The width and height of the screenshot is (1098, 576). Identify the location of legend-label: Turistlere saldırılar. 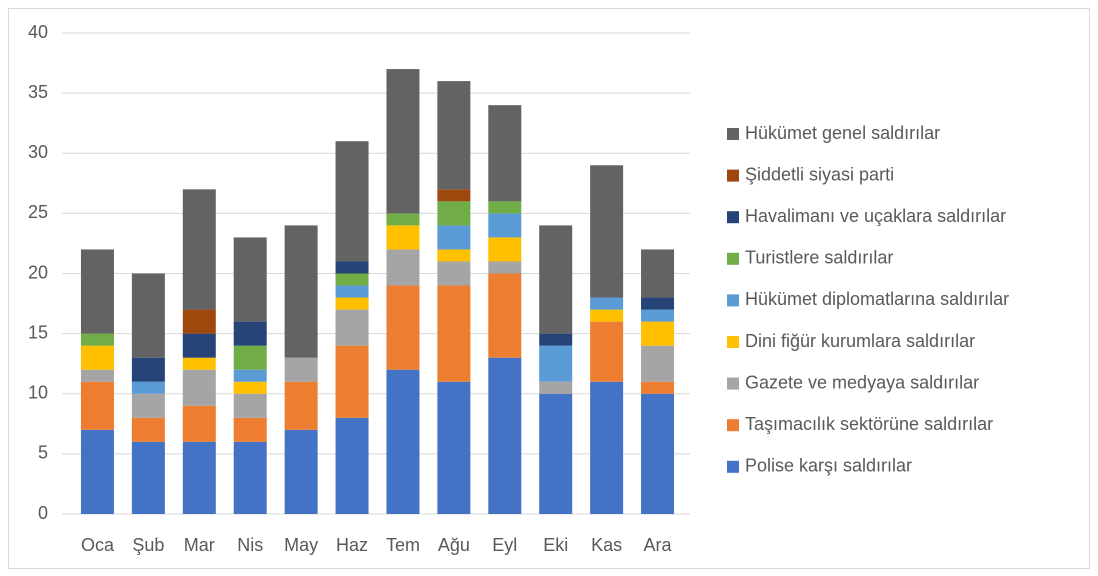
(819, 258).